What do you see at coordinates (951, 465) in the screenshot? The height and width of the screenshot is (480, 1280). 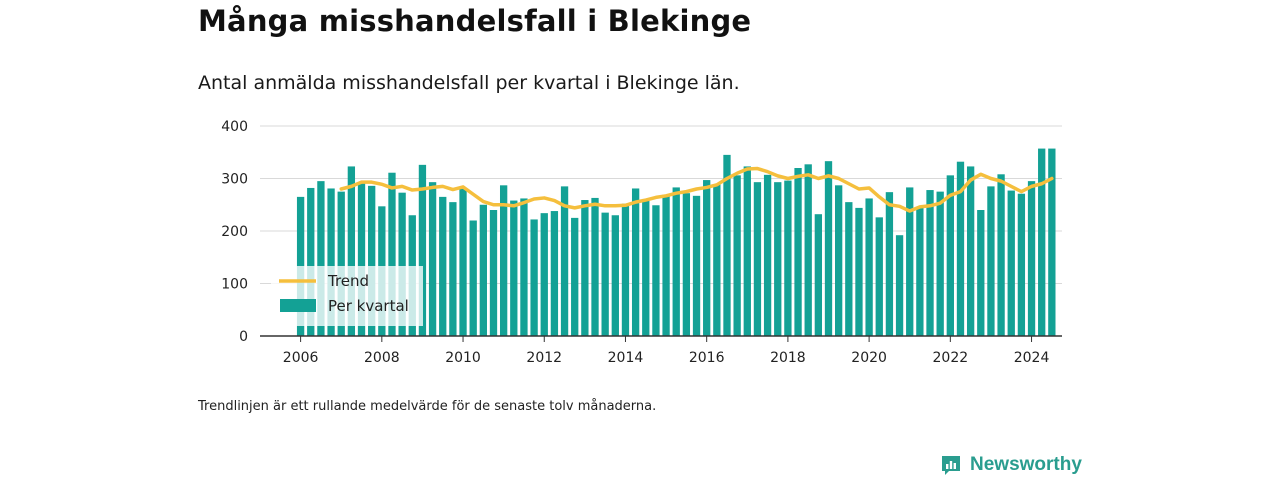 I see `newsworthy-chart-bubble-icon` at bounding box center [951, 465].